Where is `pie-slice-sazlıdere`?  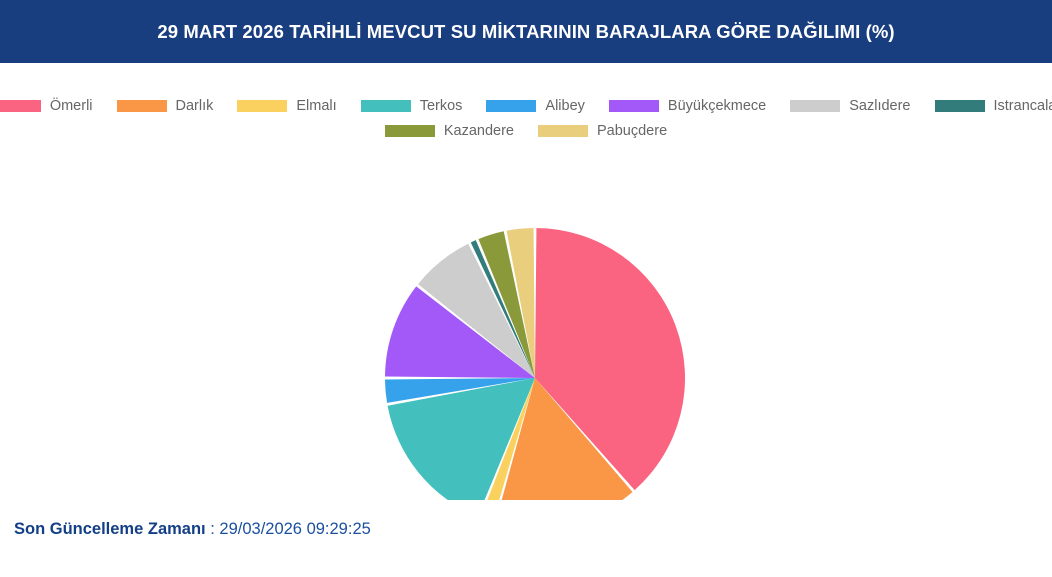 pie-slice-sazlıdere is located at coordinates (476, 310).